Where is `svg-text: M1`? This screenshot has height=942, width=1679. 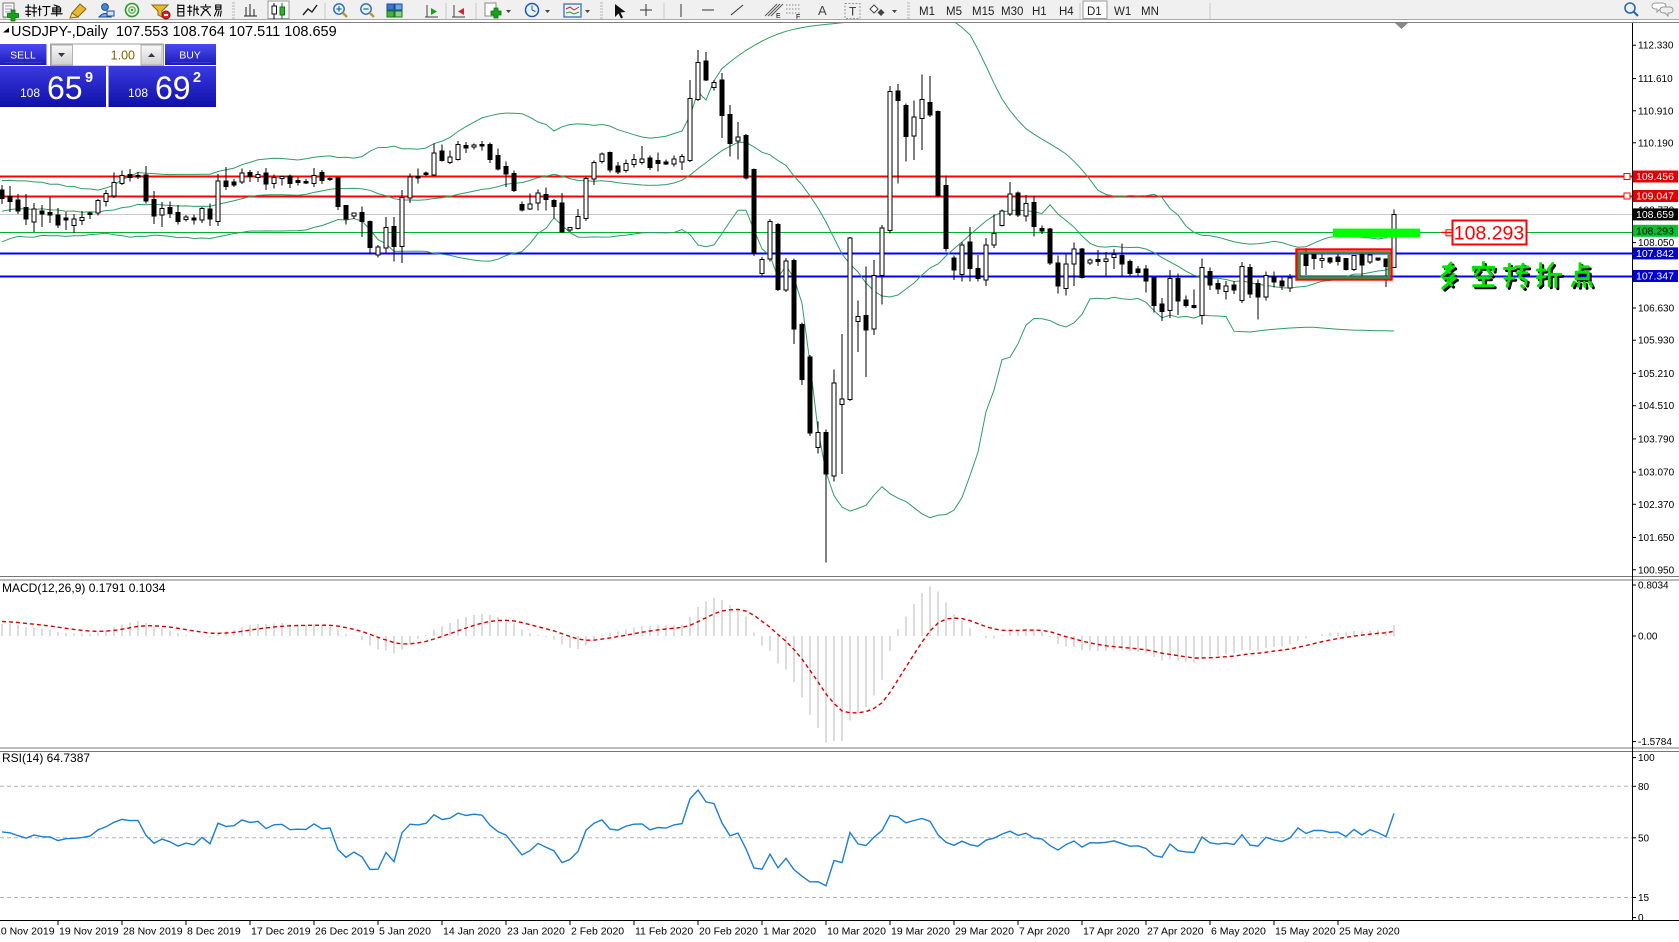
svg-text: M1 is located at coordinates (927, 12).